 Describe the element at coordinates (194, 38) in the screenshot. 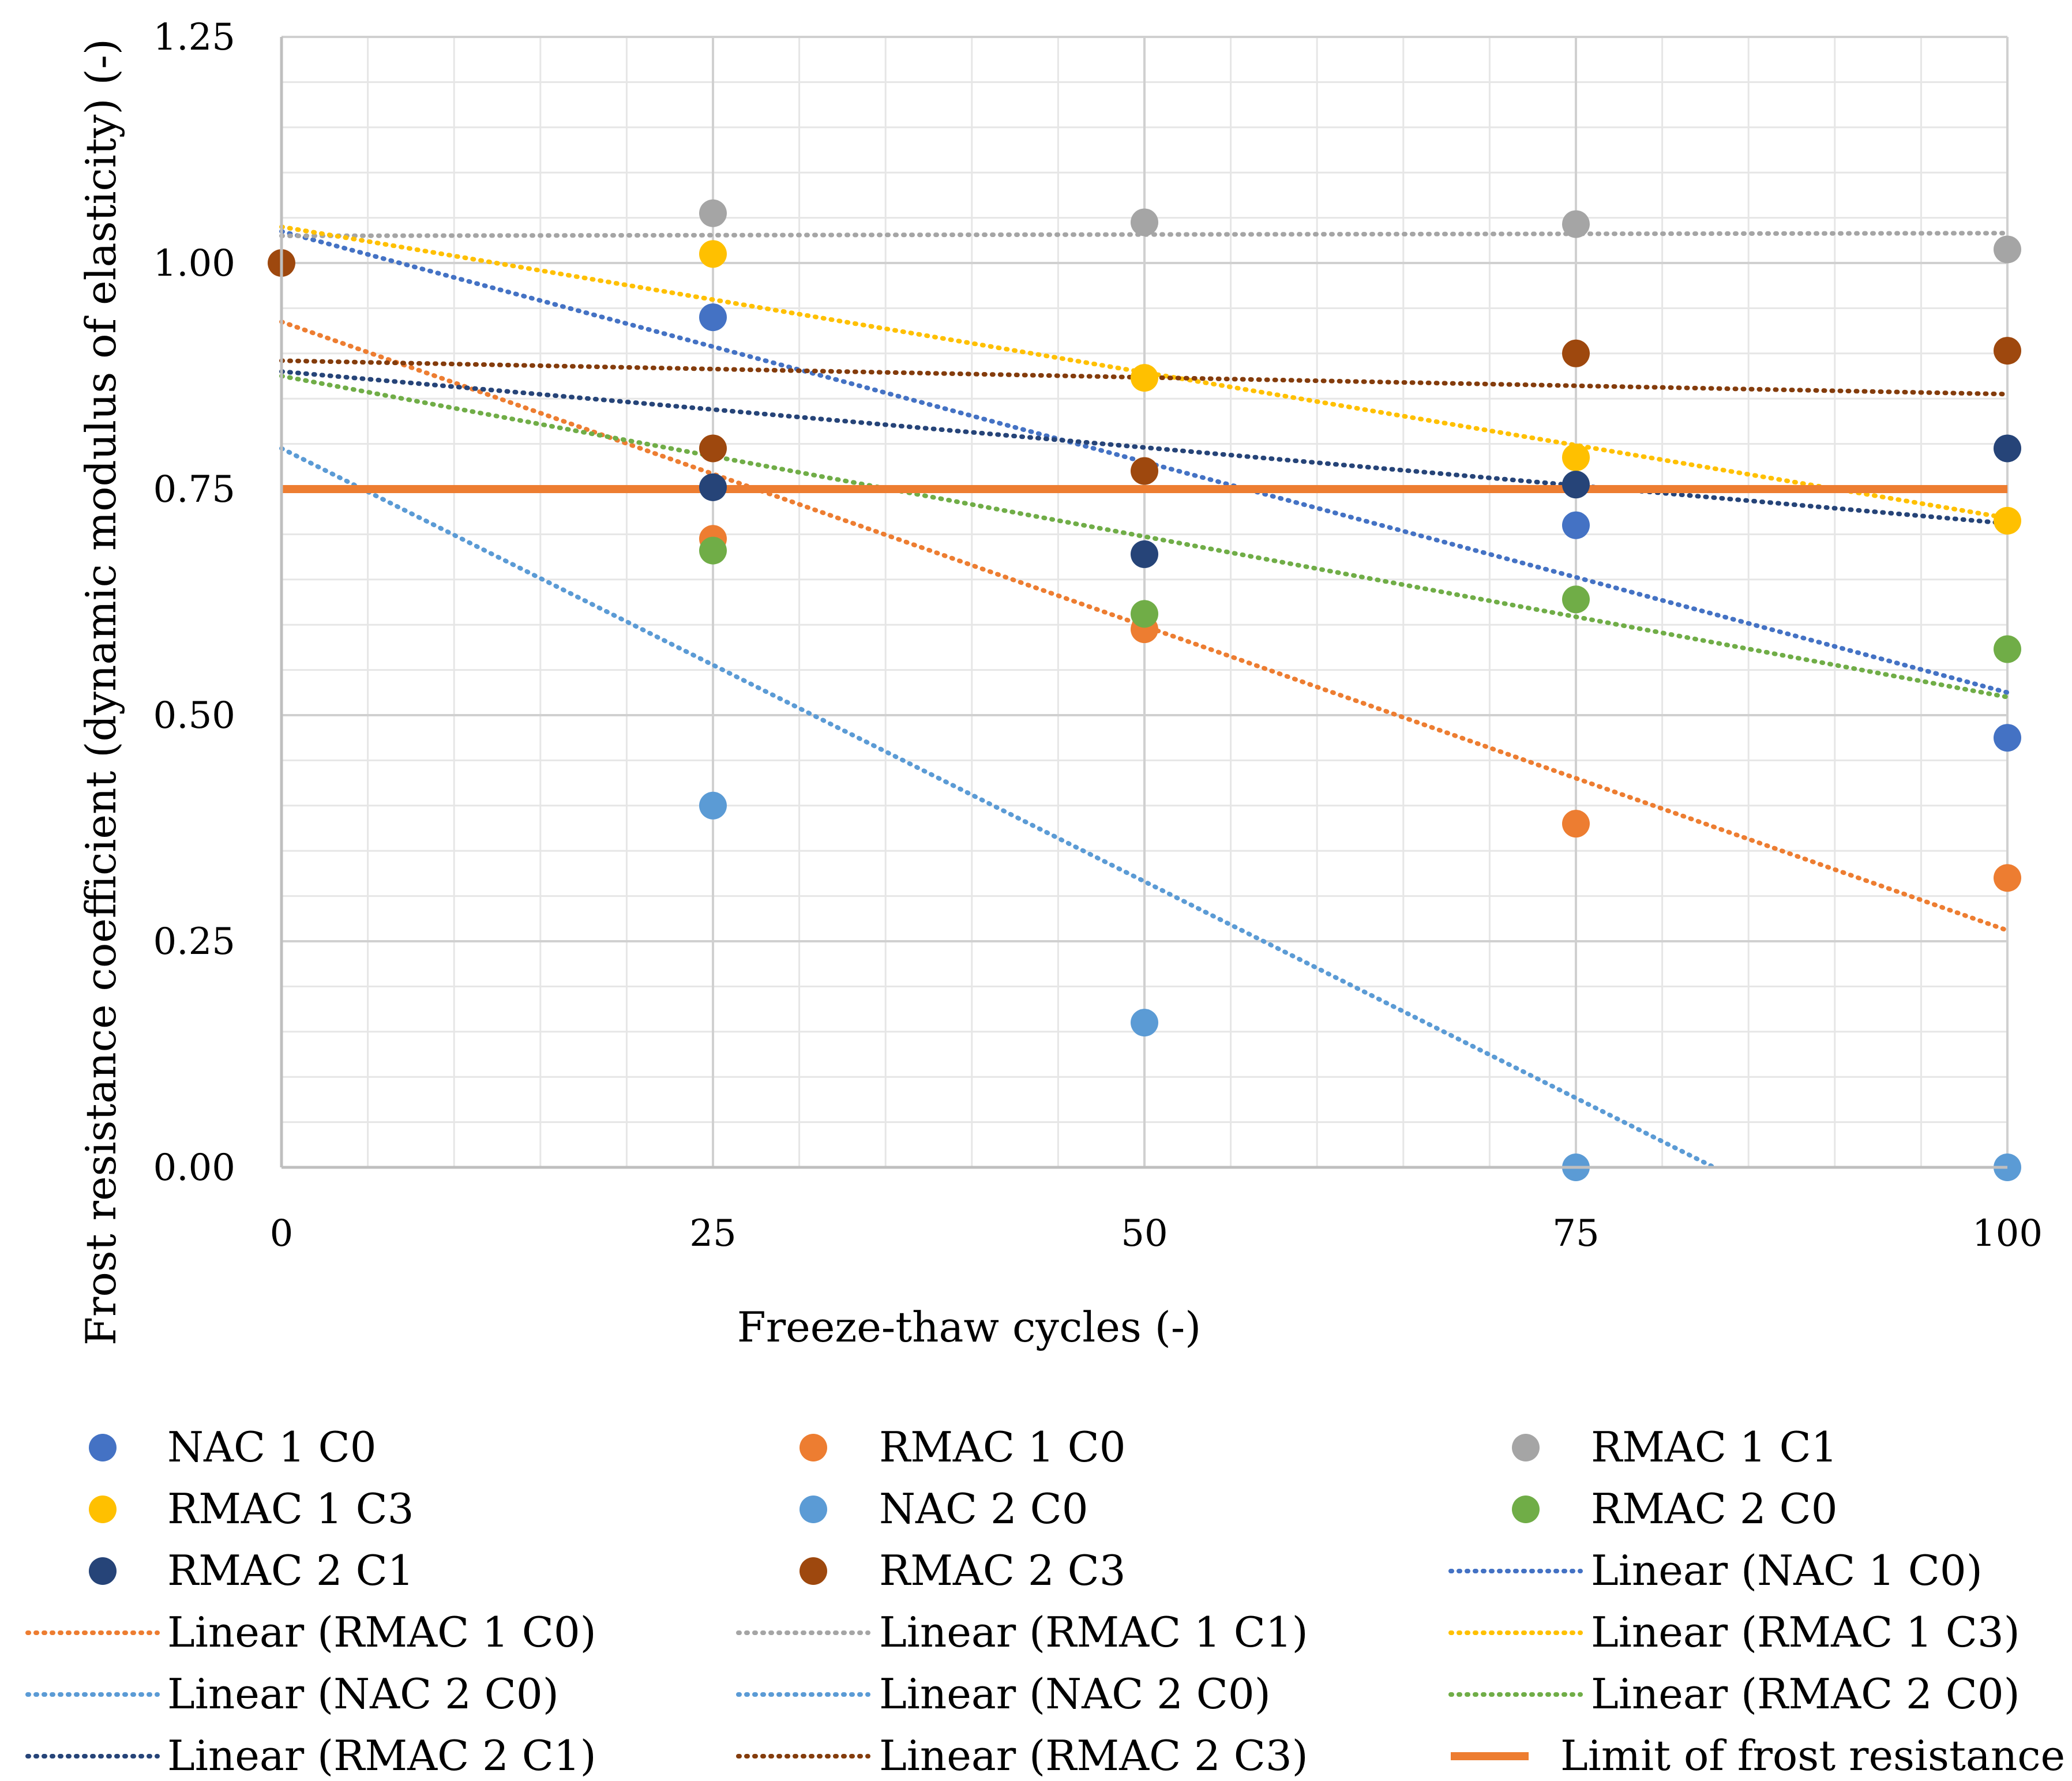

I see `y-tick-label: 1.25` at that location.